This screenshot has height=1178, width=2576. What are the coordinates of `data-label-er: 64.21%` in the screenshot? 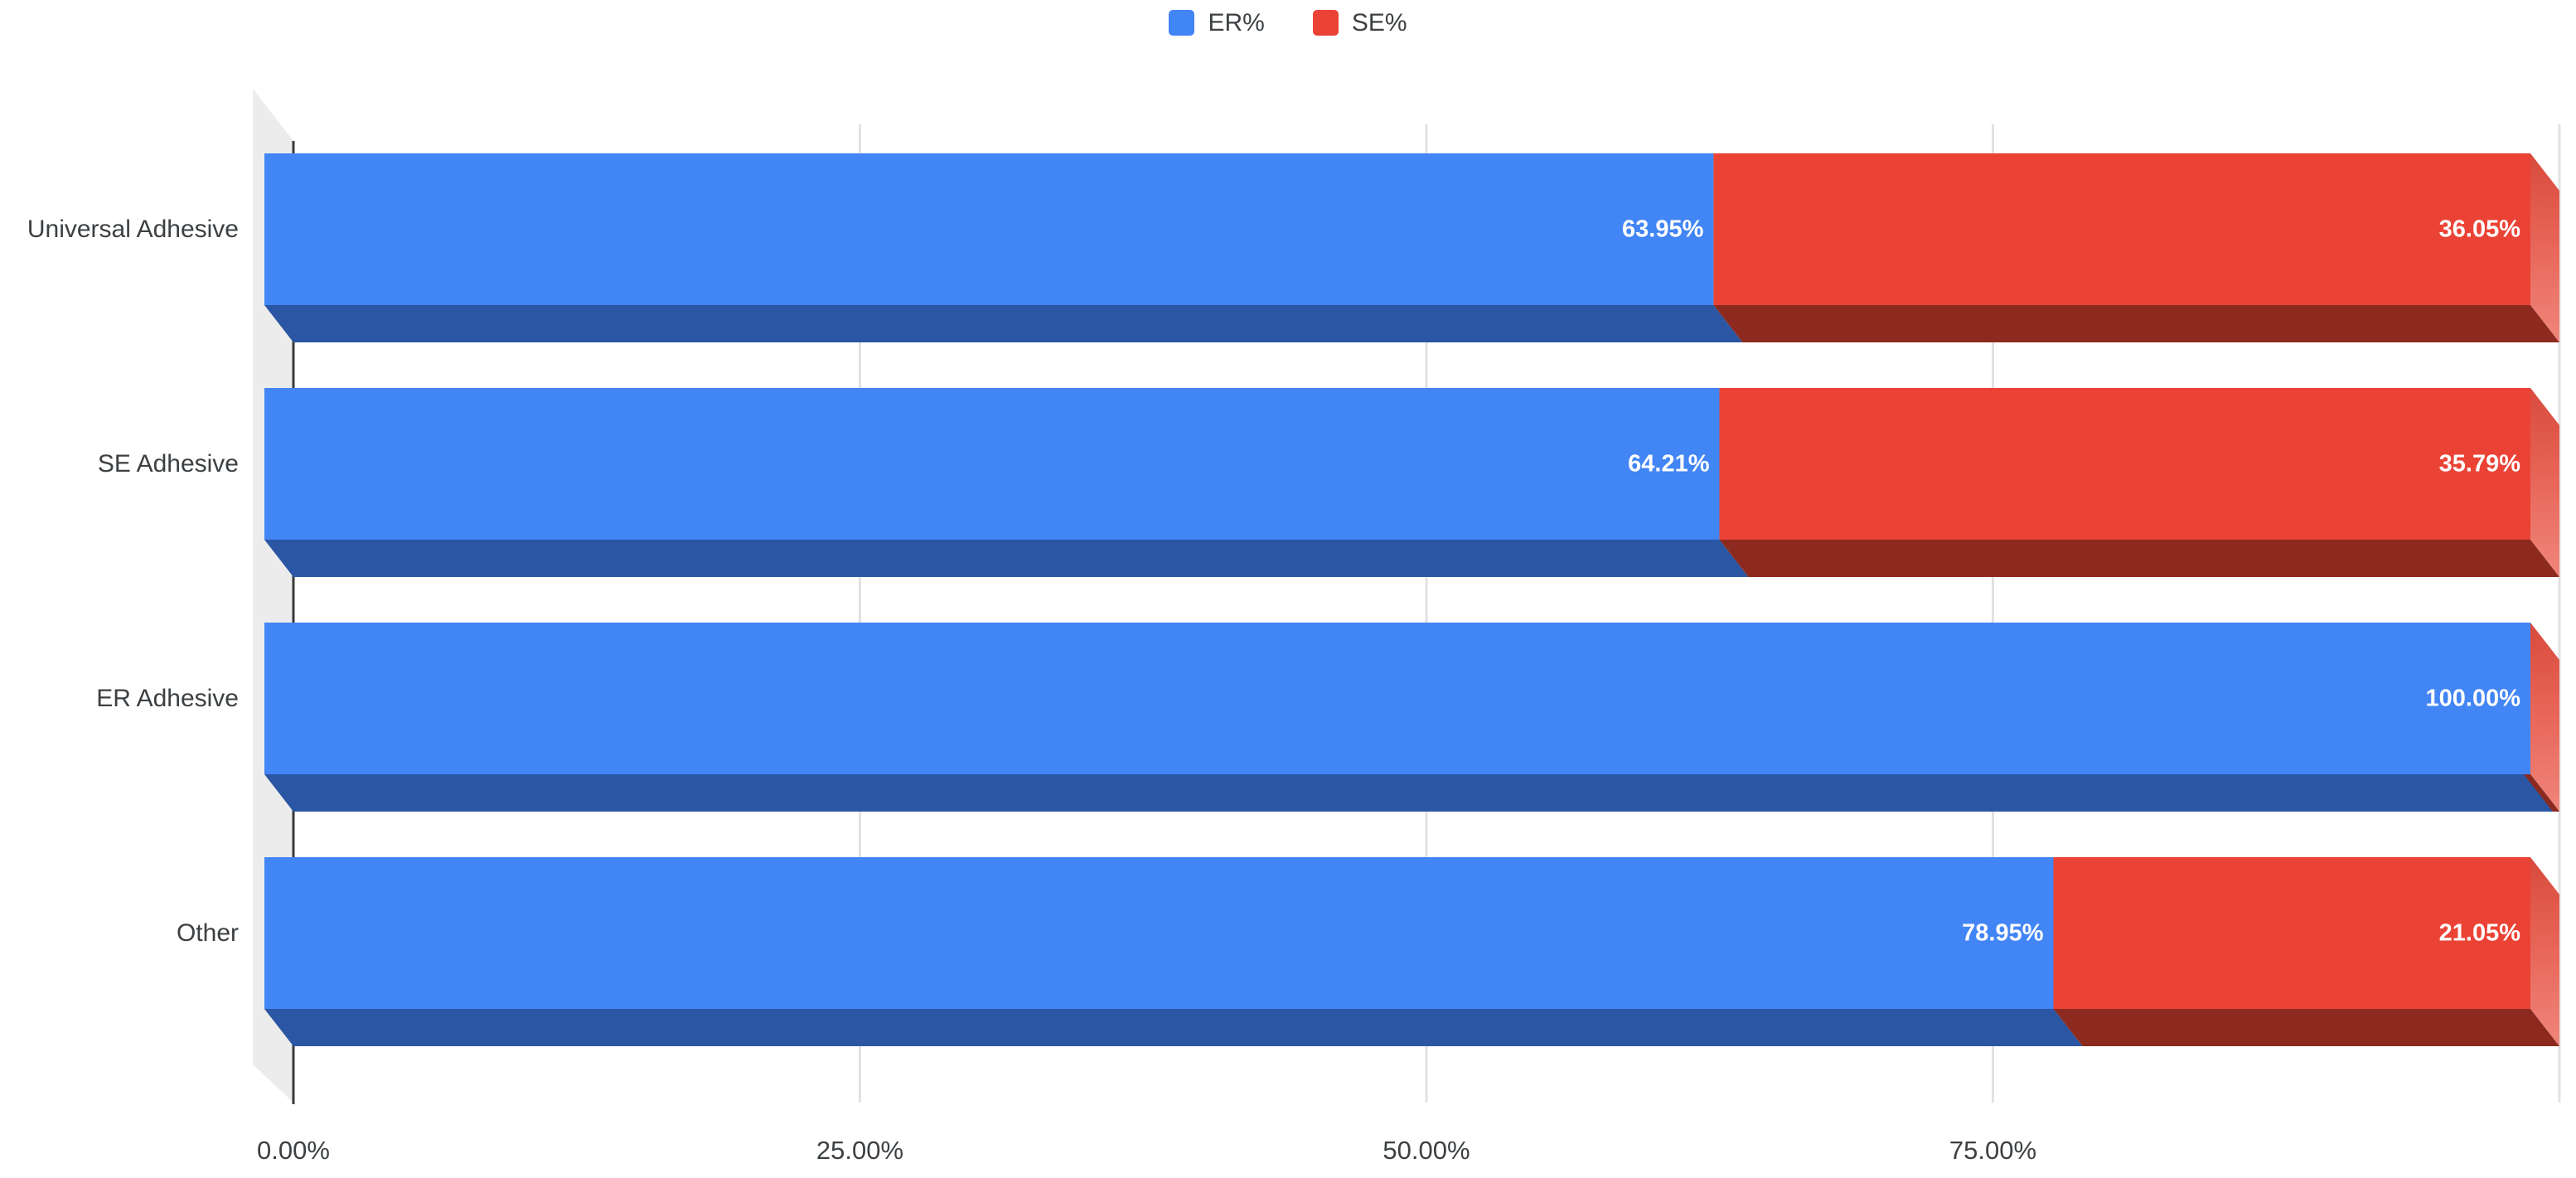 It's located at (1669, 464).